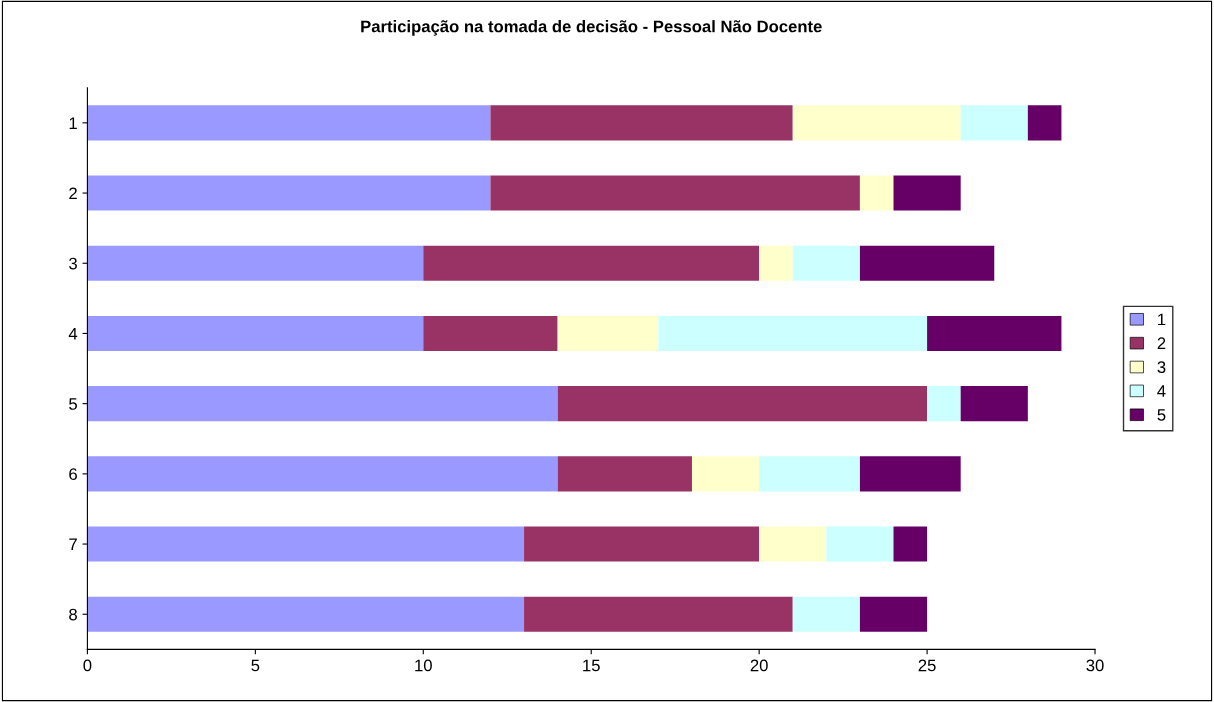  I want to click on y-tick-label: 5, so click(73, 404).